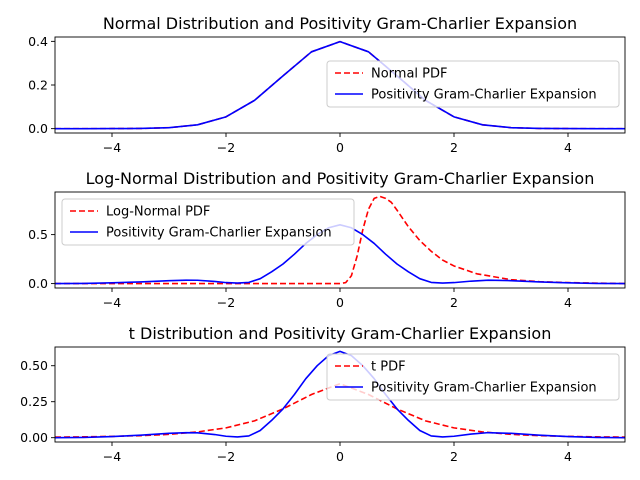 Image resolution: width=640 pixels, height=480 pixels. Describe the element at coordinates (34, 365) in the screenshot. I see `y-tick-label: 0.50` at that location.